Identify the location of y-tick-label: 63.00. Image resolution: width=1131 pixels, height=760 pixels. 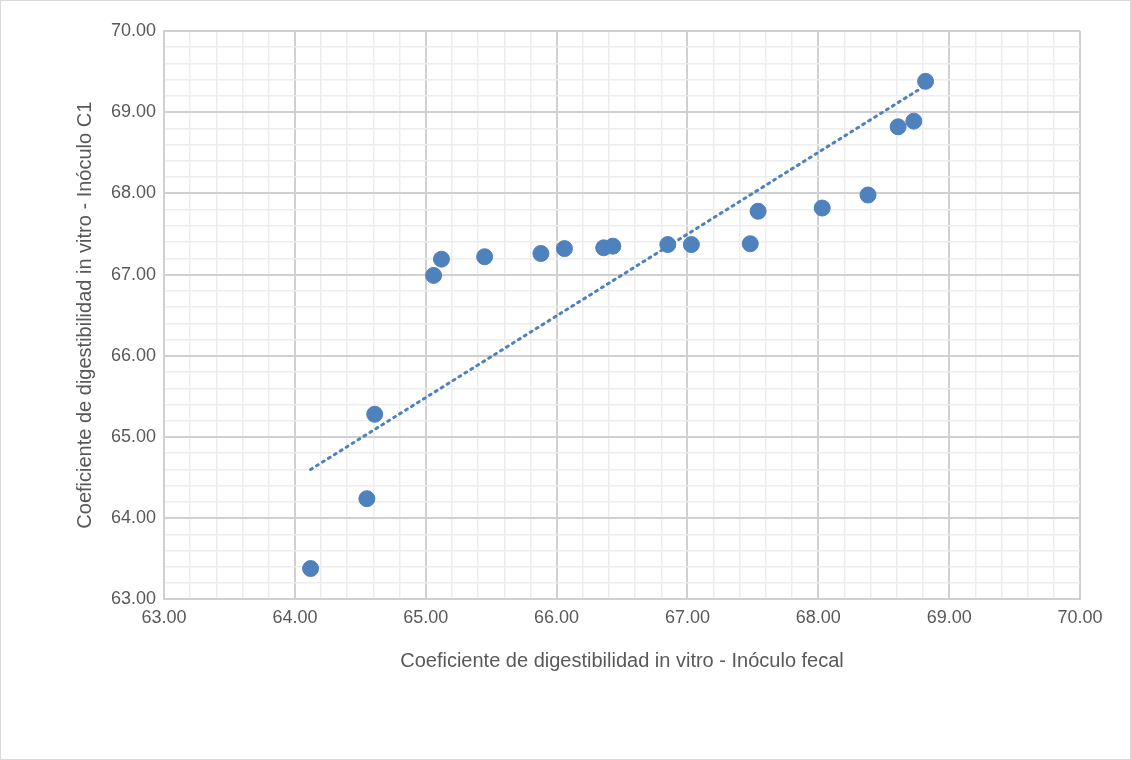
(134, 598).